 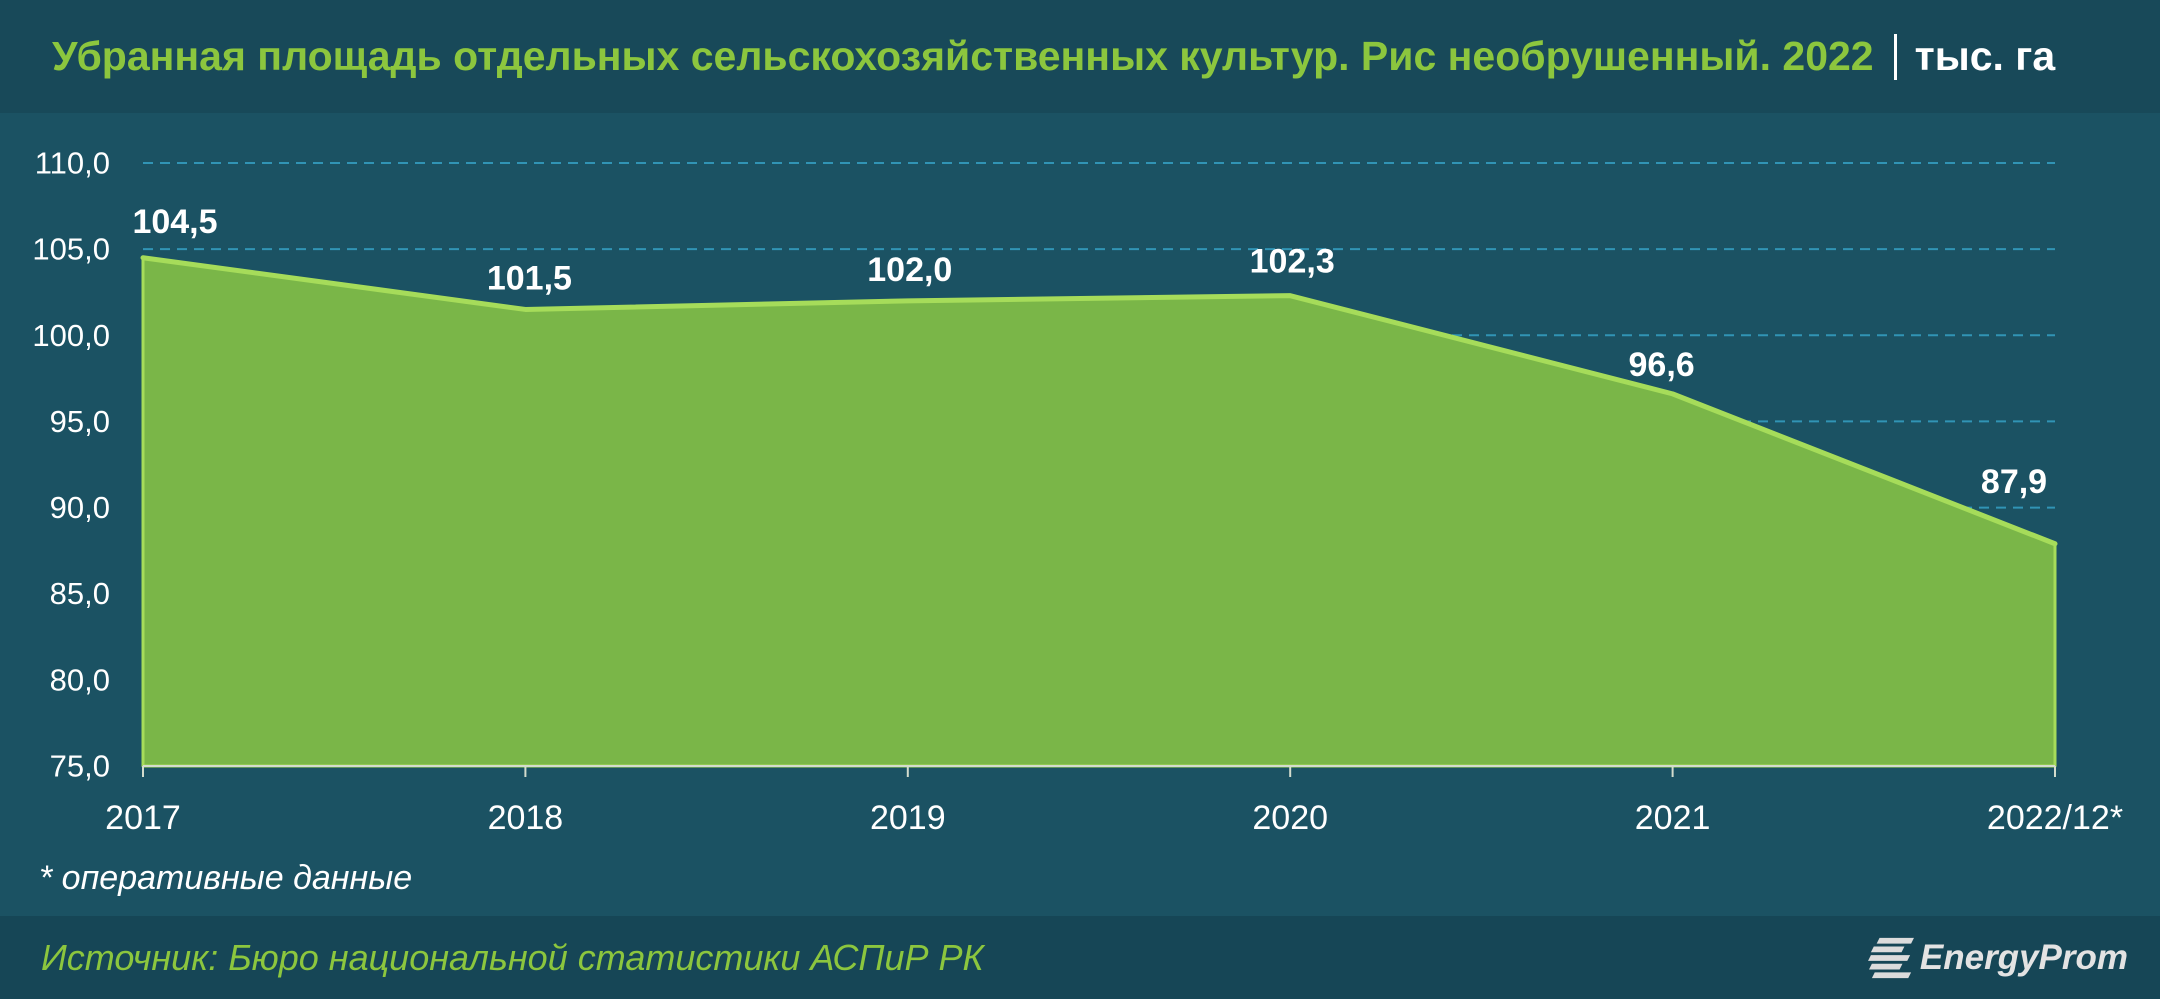 What do you see at coordinates (1895, 56) in the screenshot?
I see `title-divider` at bounding box center [1895, 56].